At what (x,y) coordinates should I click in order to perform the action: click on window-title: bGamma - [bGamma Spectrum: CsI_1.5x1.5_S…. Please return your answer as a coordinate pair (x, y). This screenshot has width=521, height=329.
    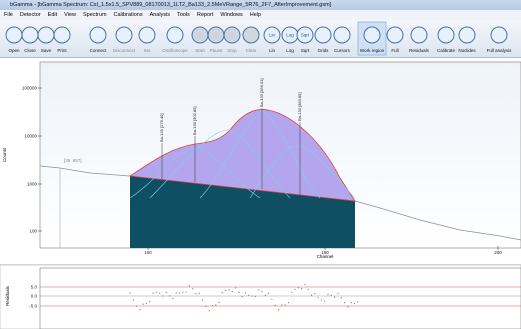
    Looking at the image, I should click on (260, 5).